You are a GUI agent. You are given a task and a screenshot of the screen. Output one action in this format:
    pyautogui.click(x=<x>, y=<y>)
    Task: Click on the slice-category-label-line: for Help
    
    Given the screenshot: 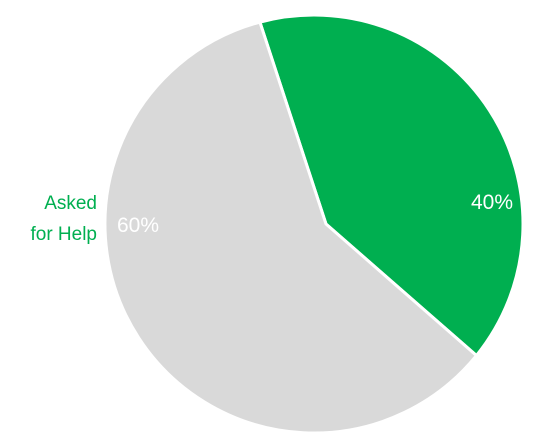 What is the action you would take?
    pyautogui.click(x=63, y=234)
    